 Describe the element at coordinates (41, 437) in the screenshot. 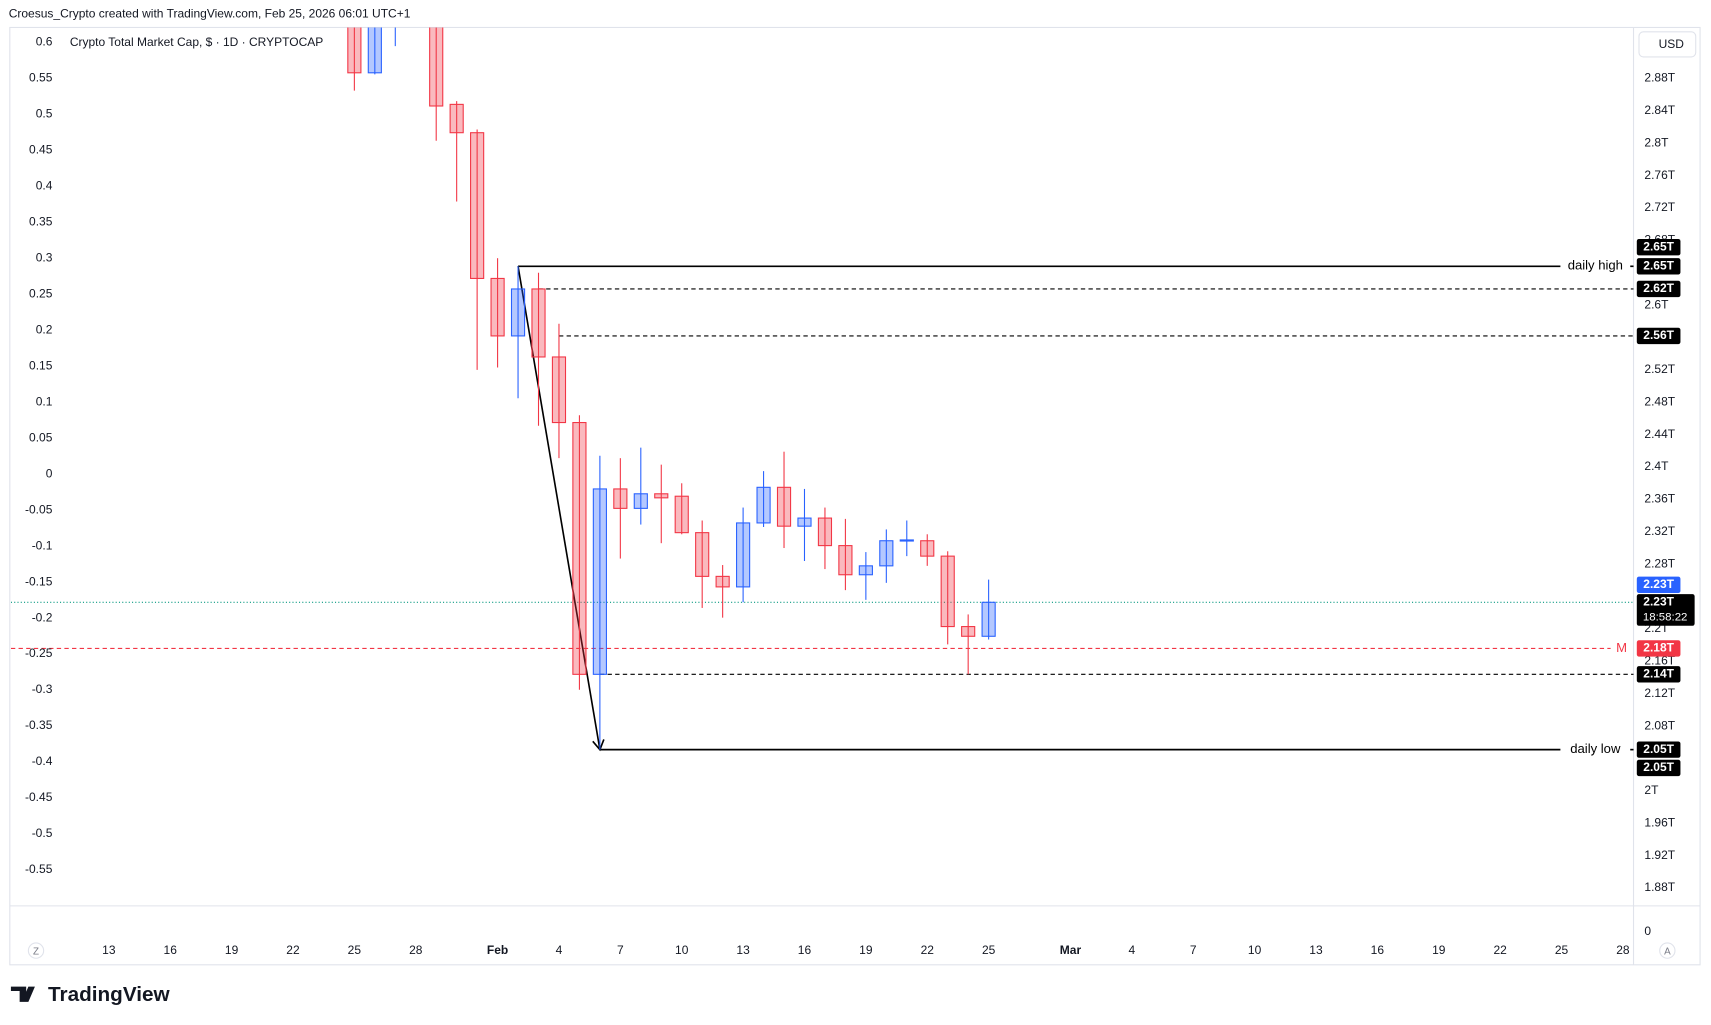

I see `y2-tick-label: 0.05` at that location.